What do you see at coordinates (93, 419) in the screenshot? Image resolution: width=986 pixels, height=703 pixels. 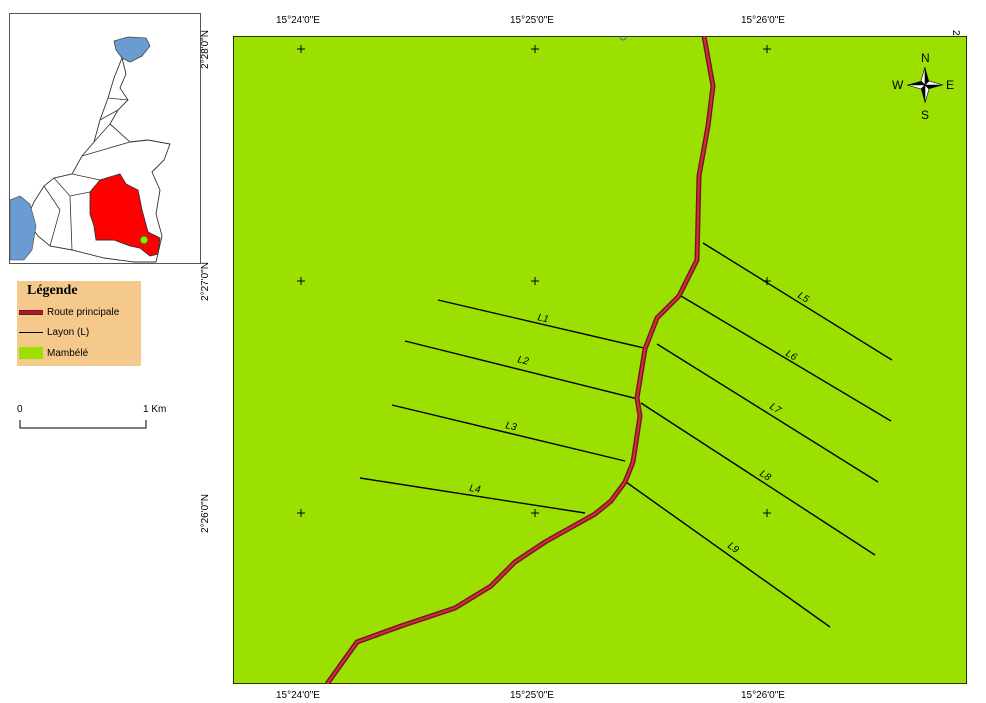 I see `scale-bar: 0 1 Km` at bounding box center [93, 419].